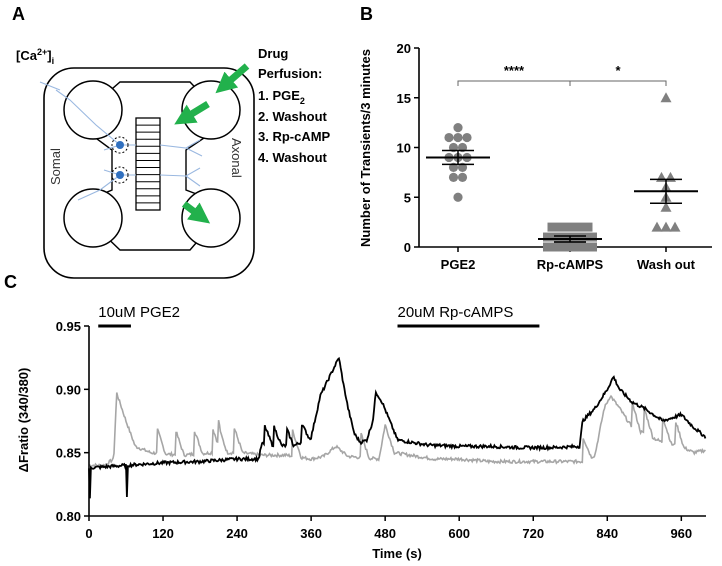 The image size is (722, 566). I want to click on c-x-ticks: 0 120 240 360 480 600 720 840 960, so click(388, 528).